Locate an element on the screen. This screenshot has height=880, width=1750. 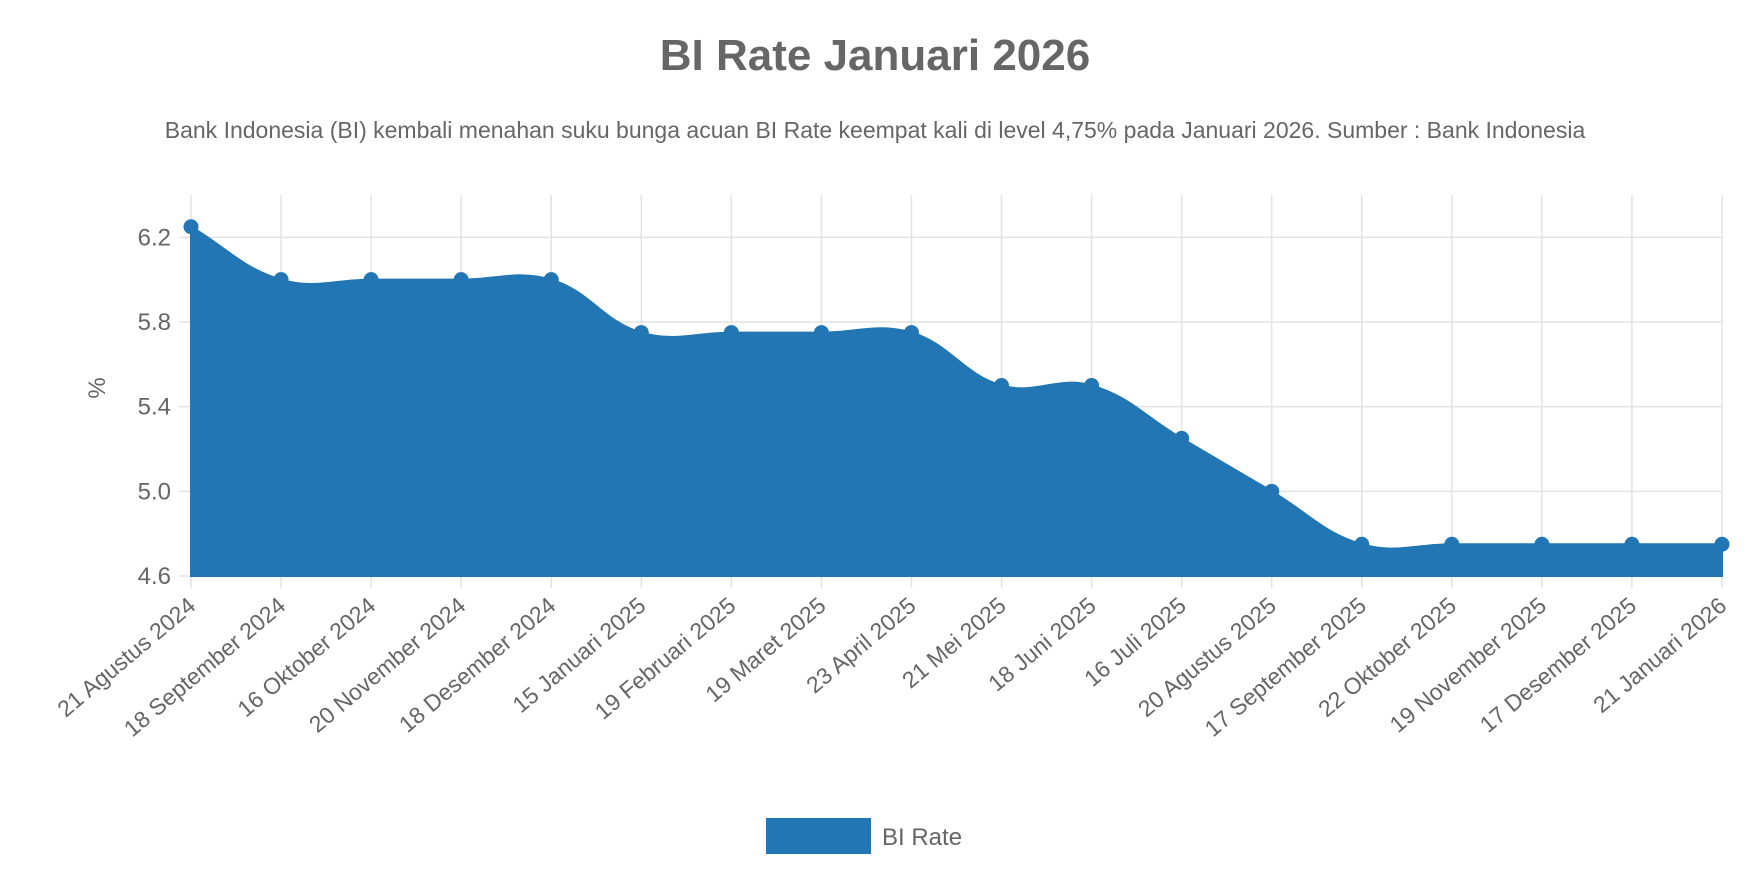
y-tick-label: 5.0 is located at coordinates (154, 491).